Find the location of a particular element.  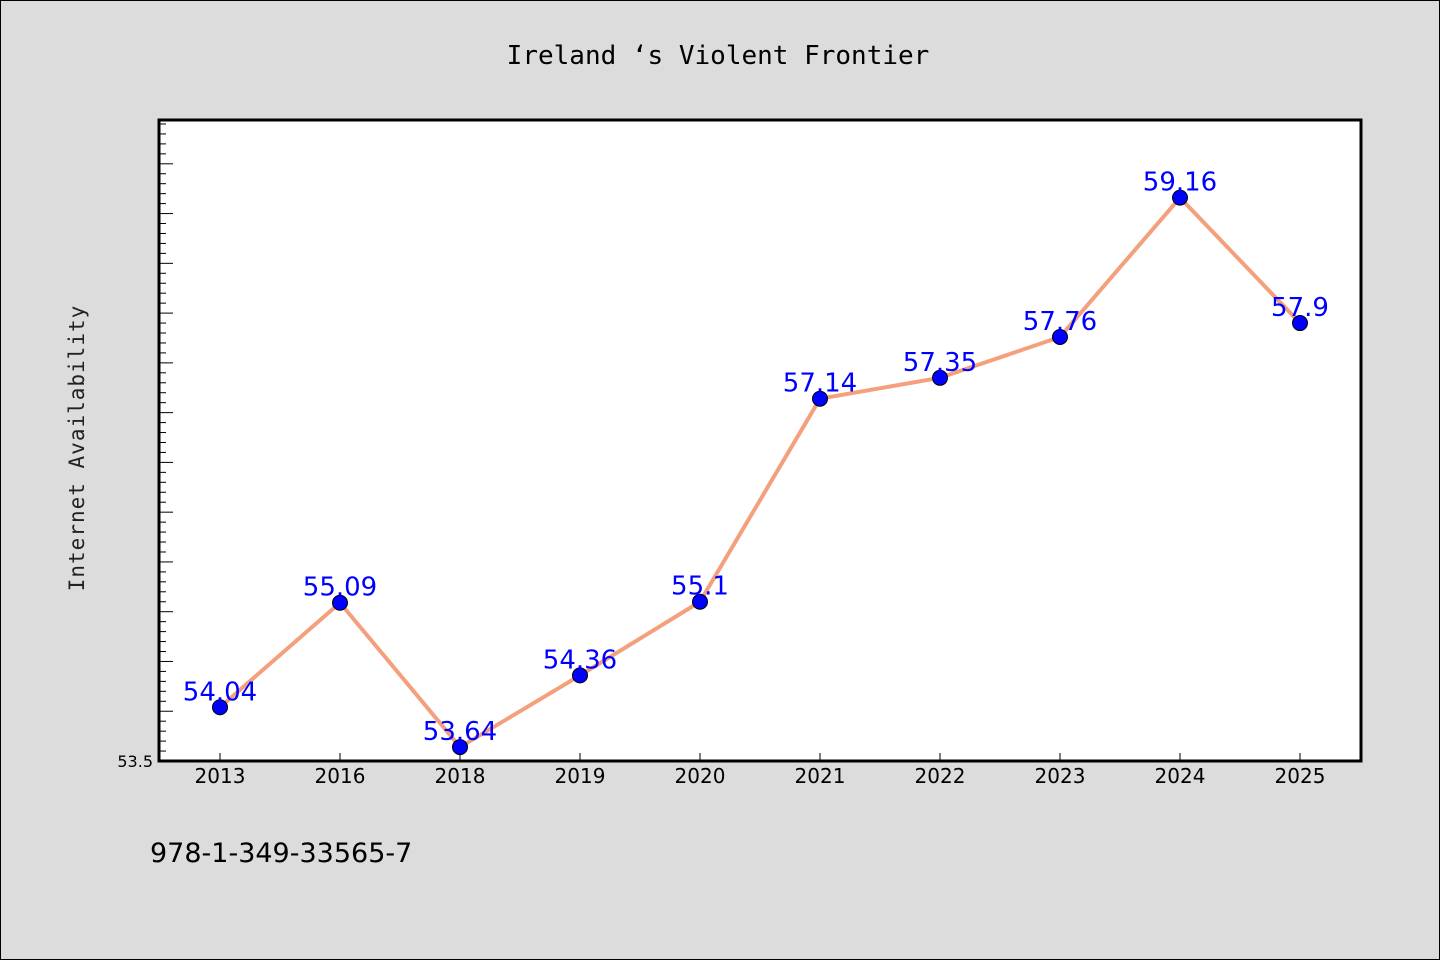

x-tick-label: 2025 is located at coordinates (1300, 776).